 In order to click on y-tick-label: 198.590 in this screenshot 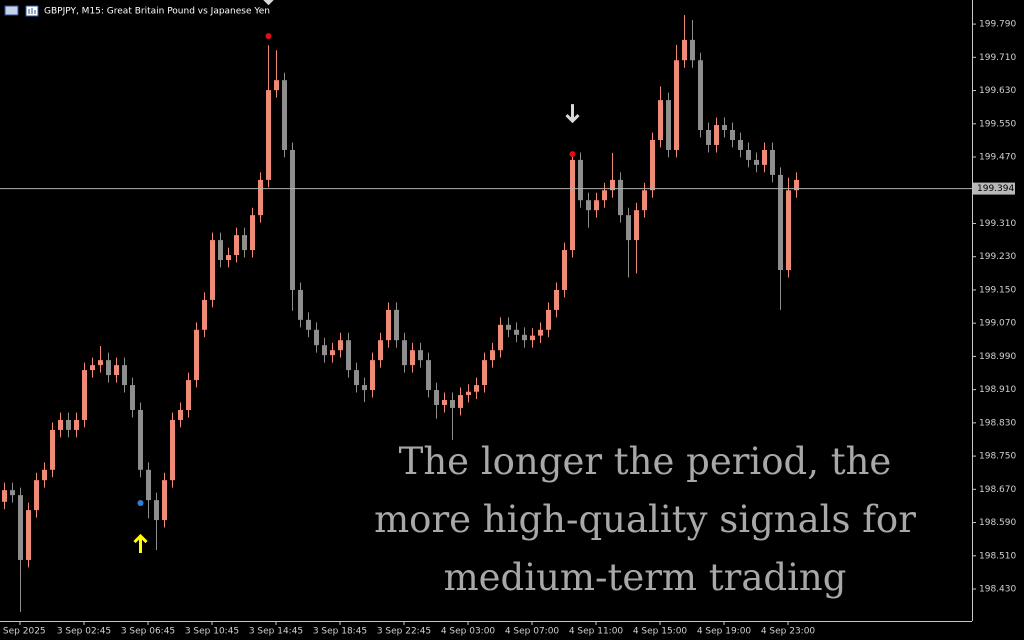, I will do `click(997, 523)`.